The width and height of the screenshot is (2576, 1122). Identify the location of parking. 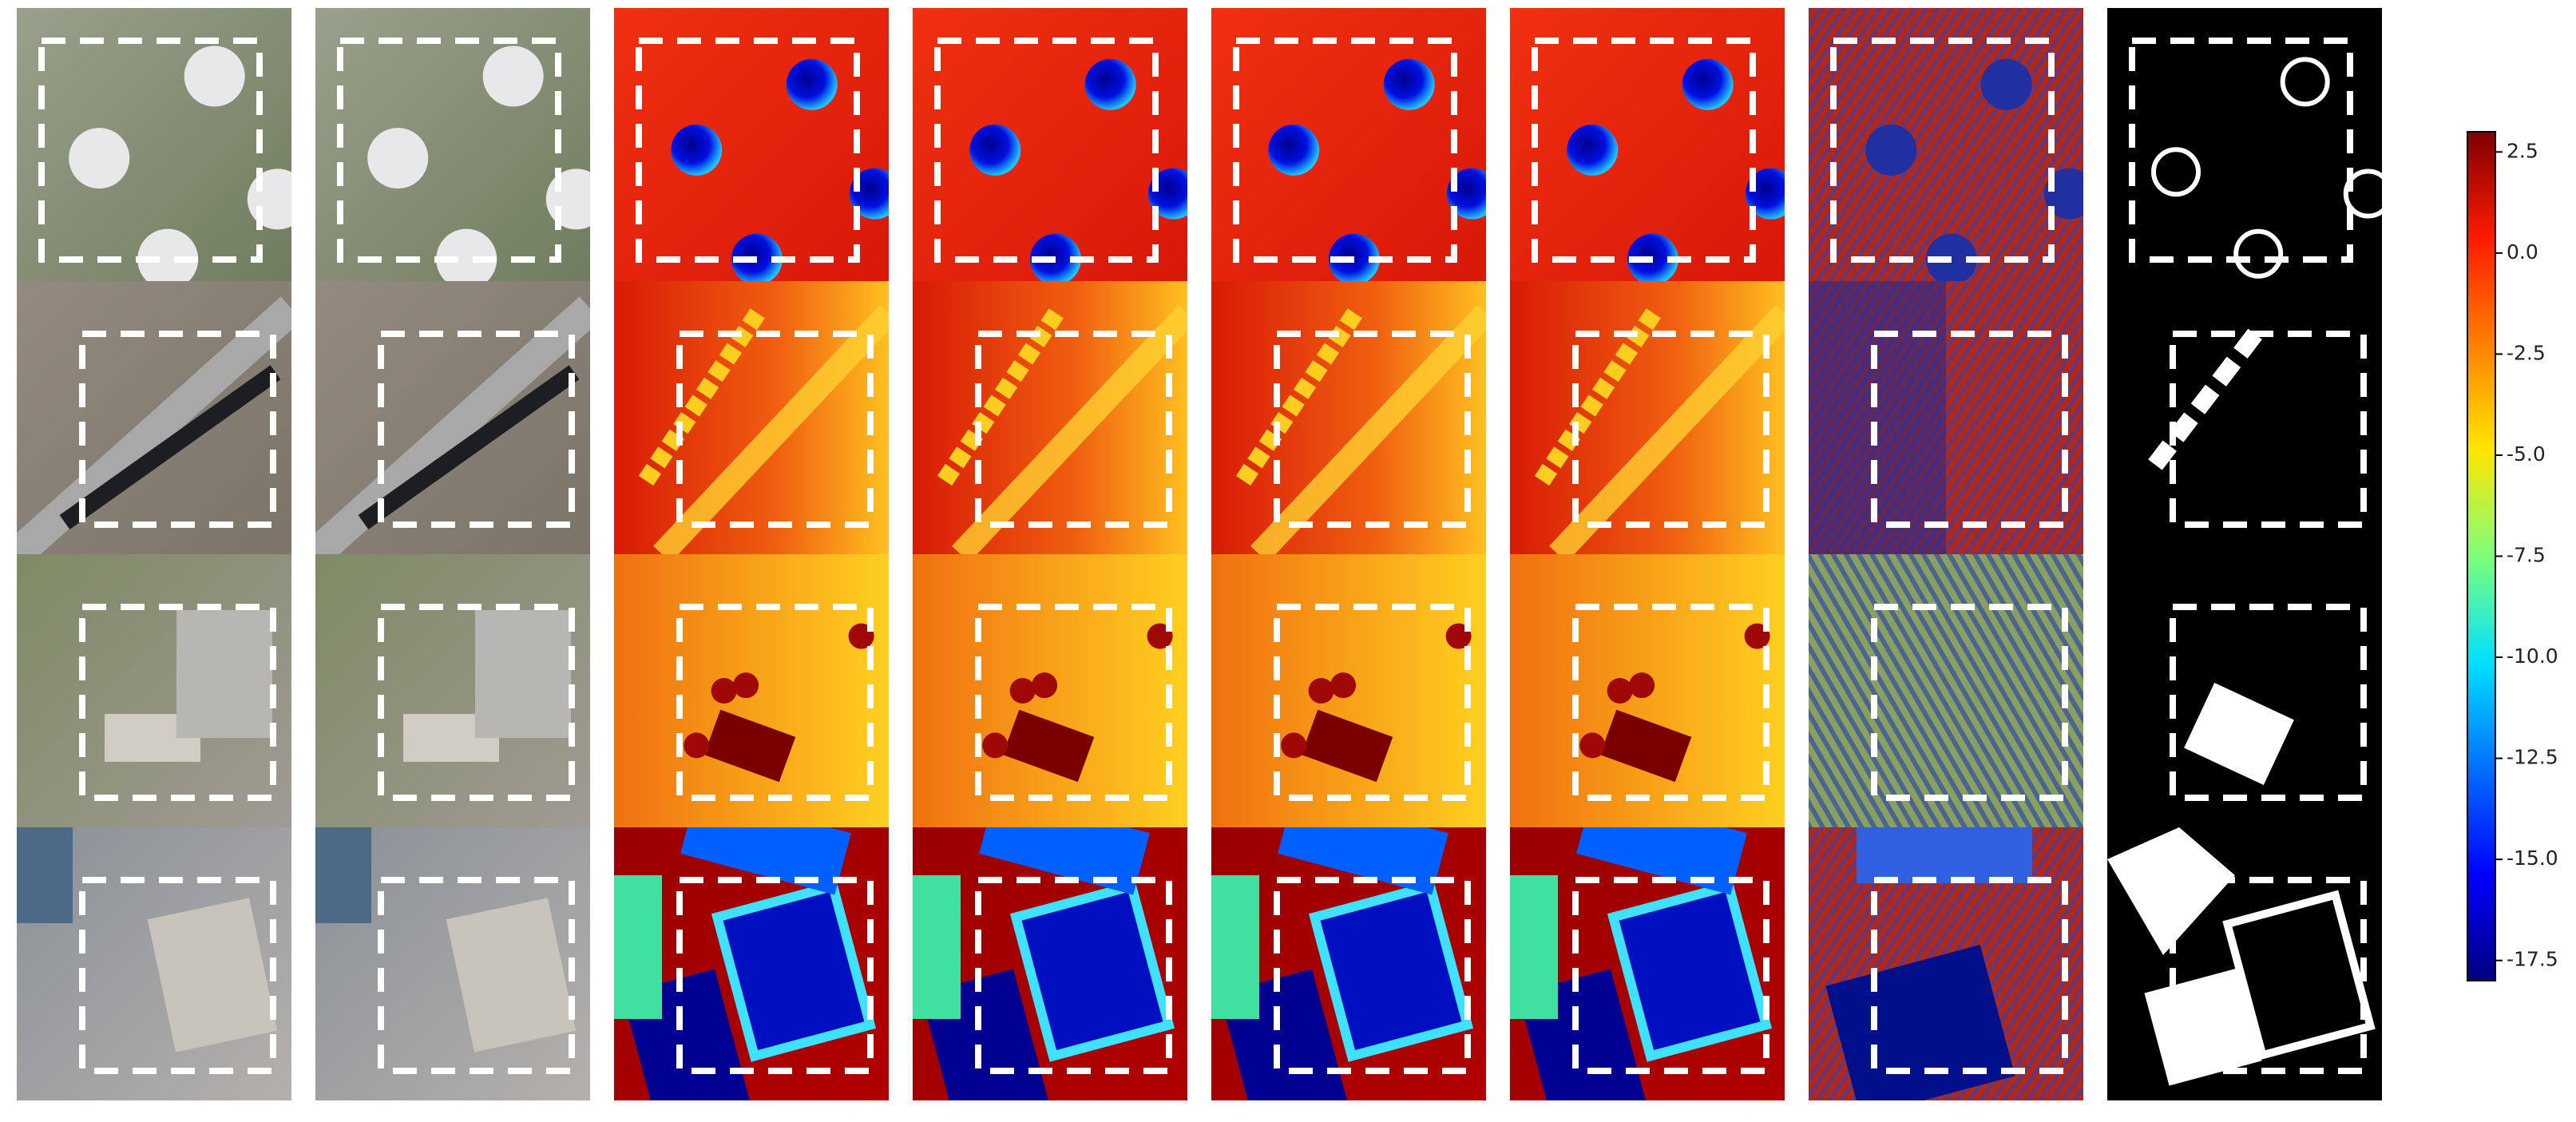
(224, 674).